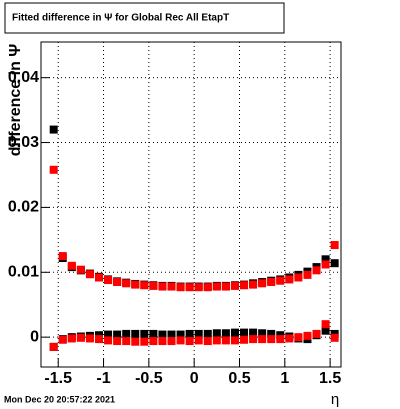  What do you see at coordinates (23, 207) in the screenshot?
I see `y-tick-label: 0.02` at bounding box center [23, 207].